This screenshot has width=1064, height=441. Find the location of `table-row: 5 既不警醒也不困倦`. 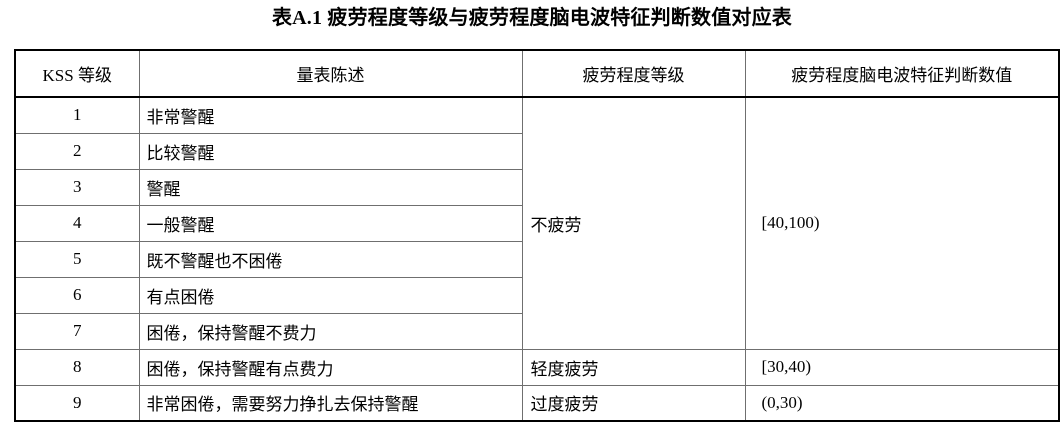

table-row: 5 既不警醒也不困倦 is located at coordinates (536, 259).